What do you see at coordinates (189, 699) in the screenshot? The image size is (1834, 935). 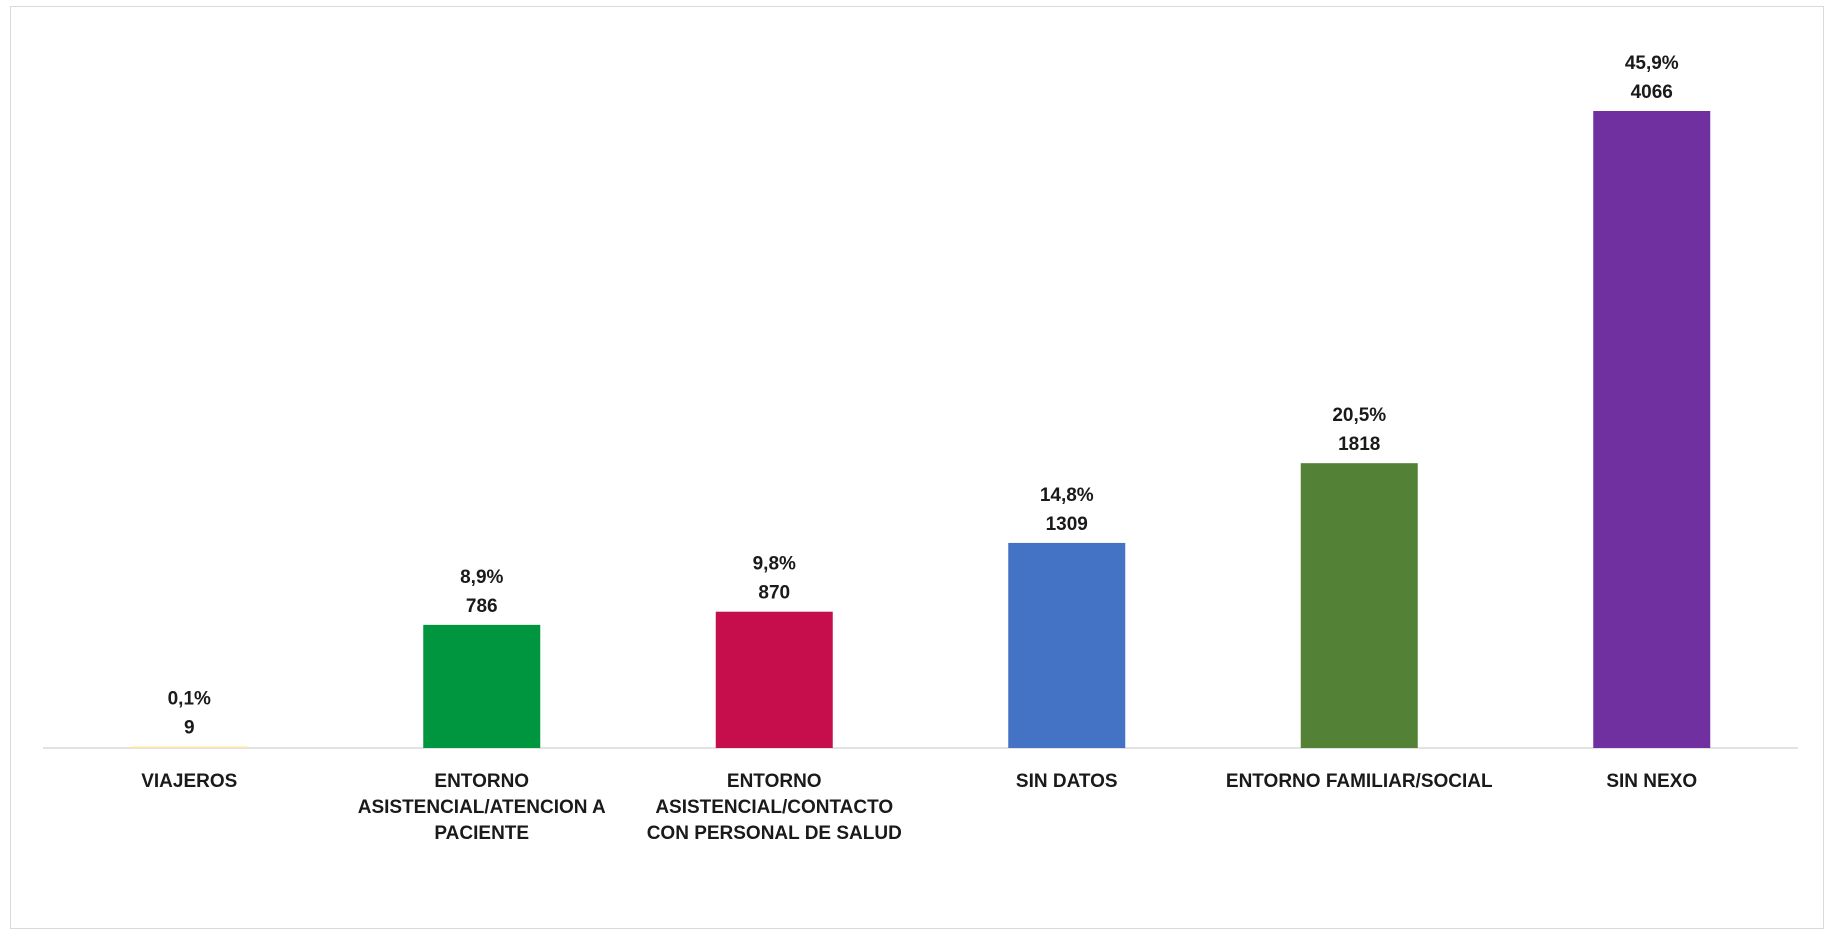 I see `percent-label-0: 0,1%` at bounding box center [189, 699].